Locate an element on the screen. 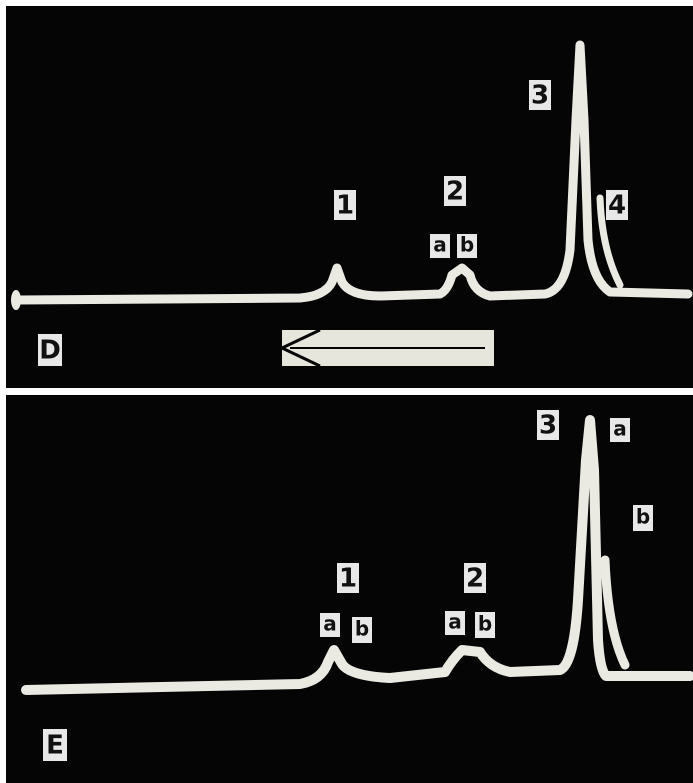  trace-origin is located at coordinates (16, 300).